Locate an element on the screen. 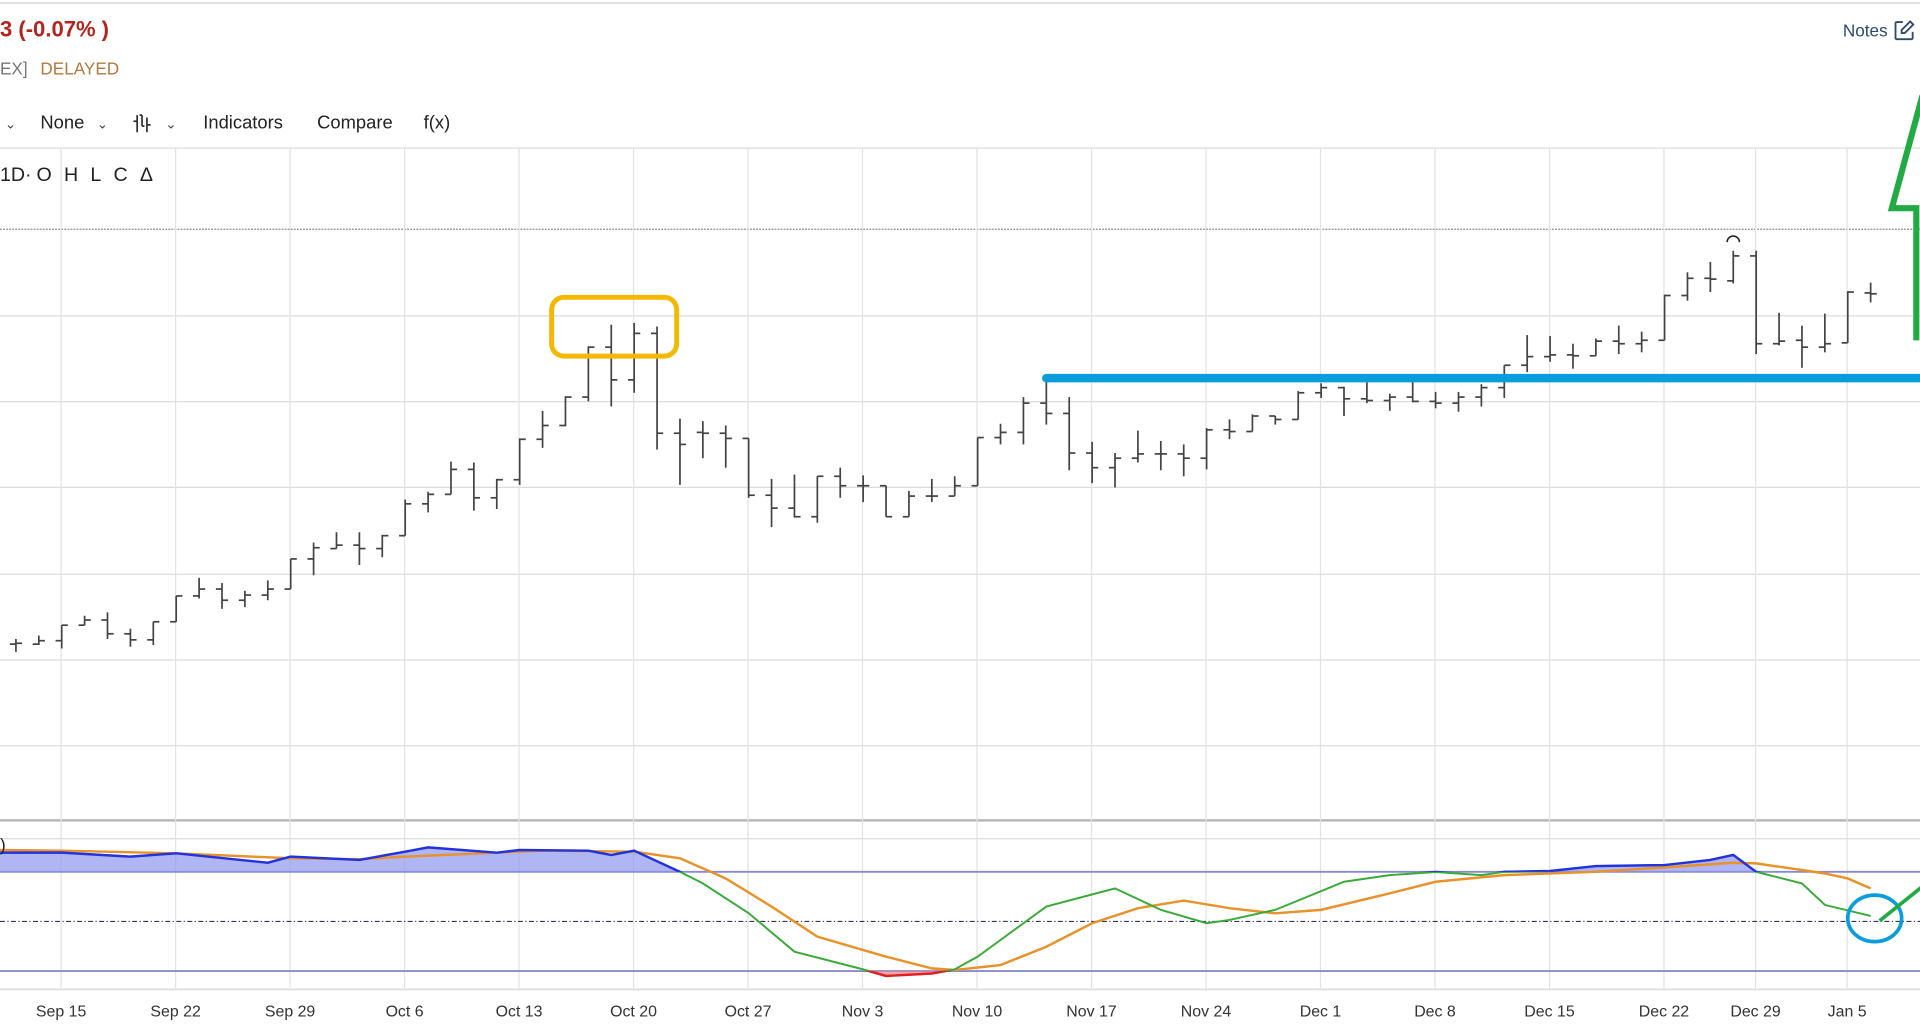 The image size is (1920, 1024). date-tick-label: Nov 17 is located at coordinates (1091, 1011).